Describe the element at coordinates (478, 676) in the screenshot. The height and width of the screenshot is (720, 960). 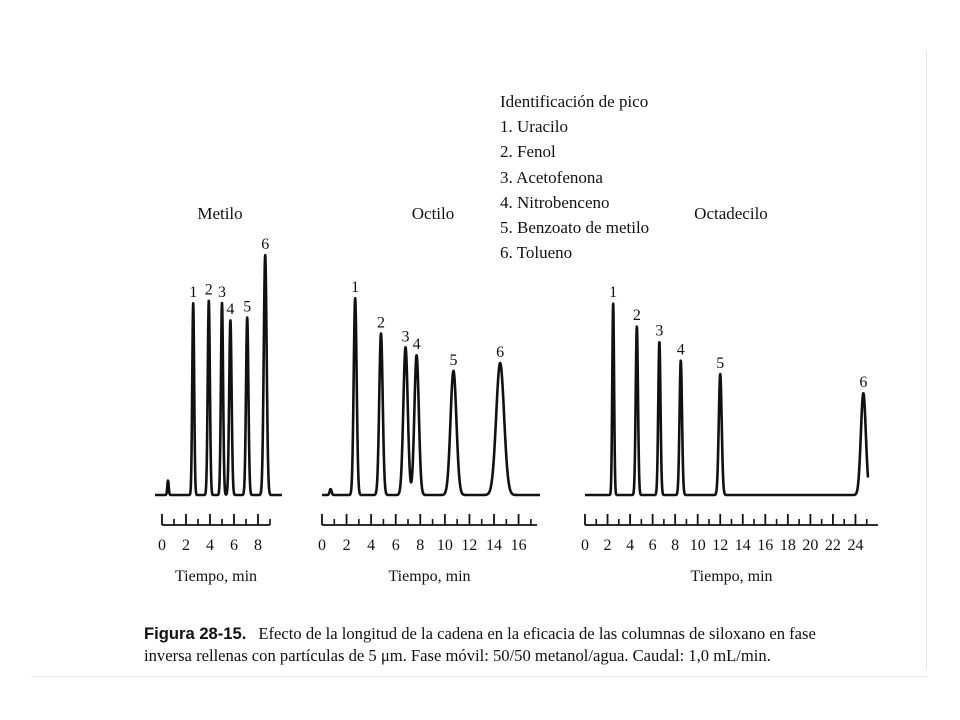
I see `slide-bottom-divider` at that location.